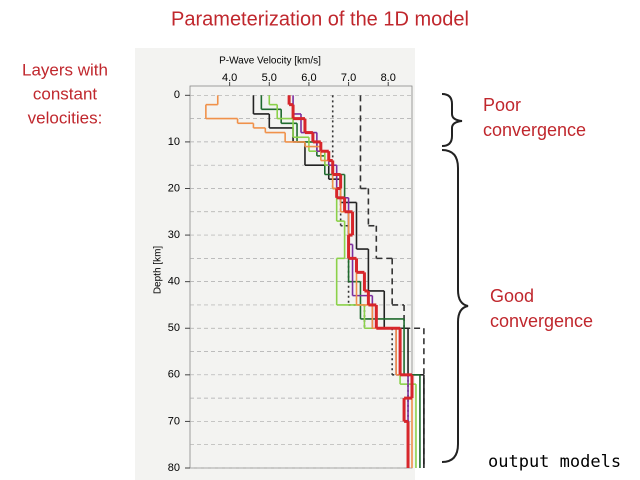  What do you see at coordinates (270, 61) in the screenshot?
I see `x-axis-label: P-Wave Velocity [km/s]` at bounding box center [270, 61].